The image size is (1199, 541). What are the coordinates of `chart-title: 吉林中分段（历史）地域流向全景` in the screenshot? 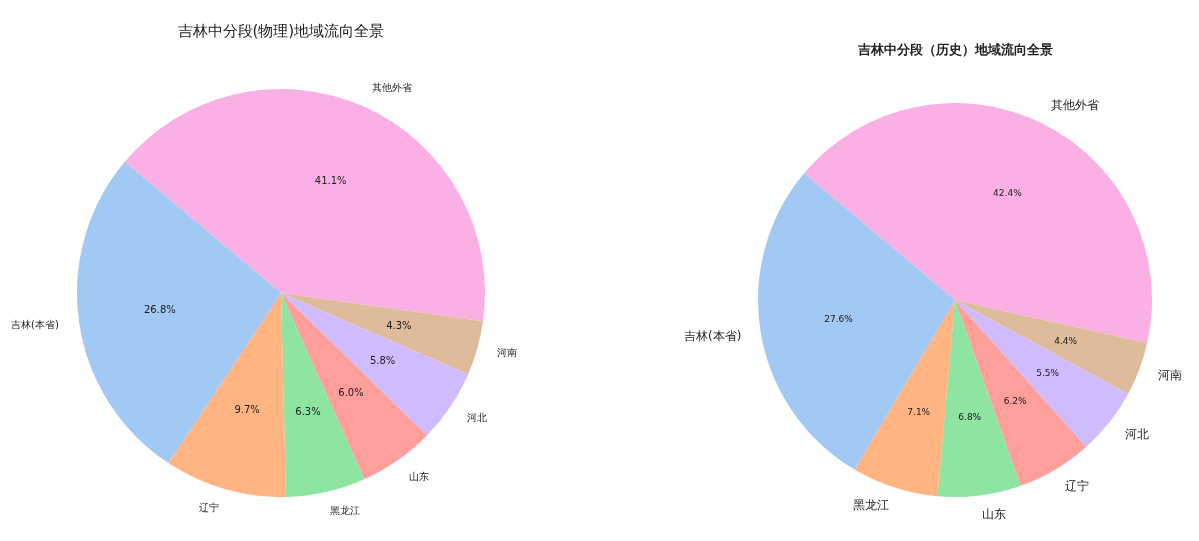 It's located at (955, 50).